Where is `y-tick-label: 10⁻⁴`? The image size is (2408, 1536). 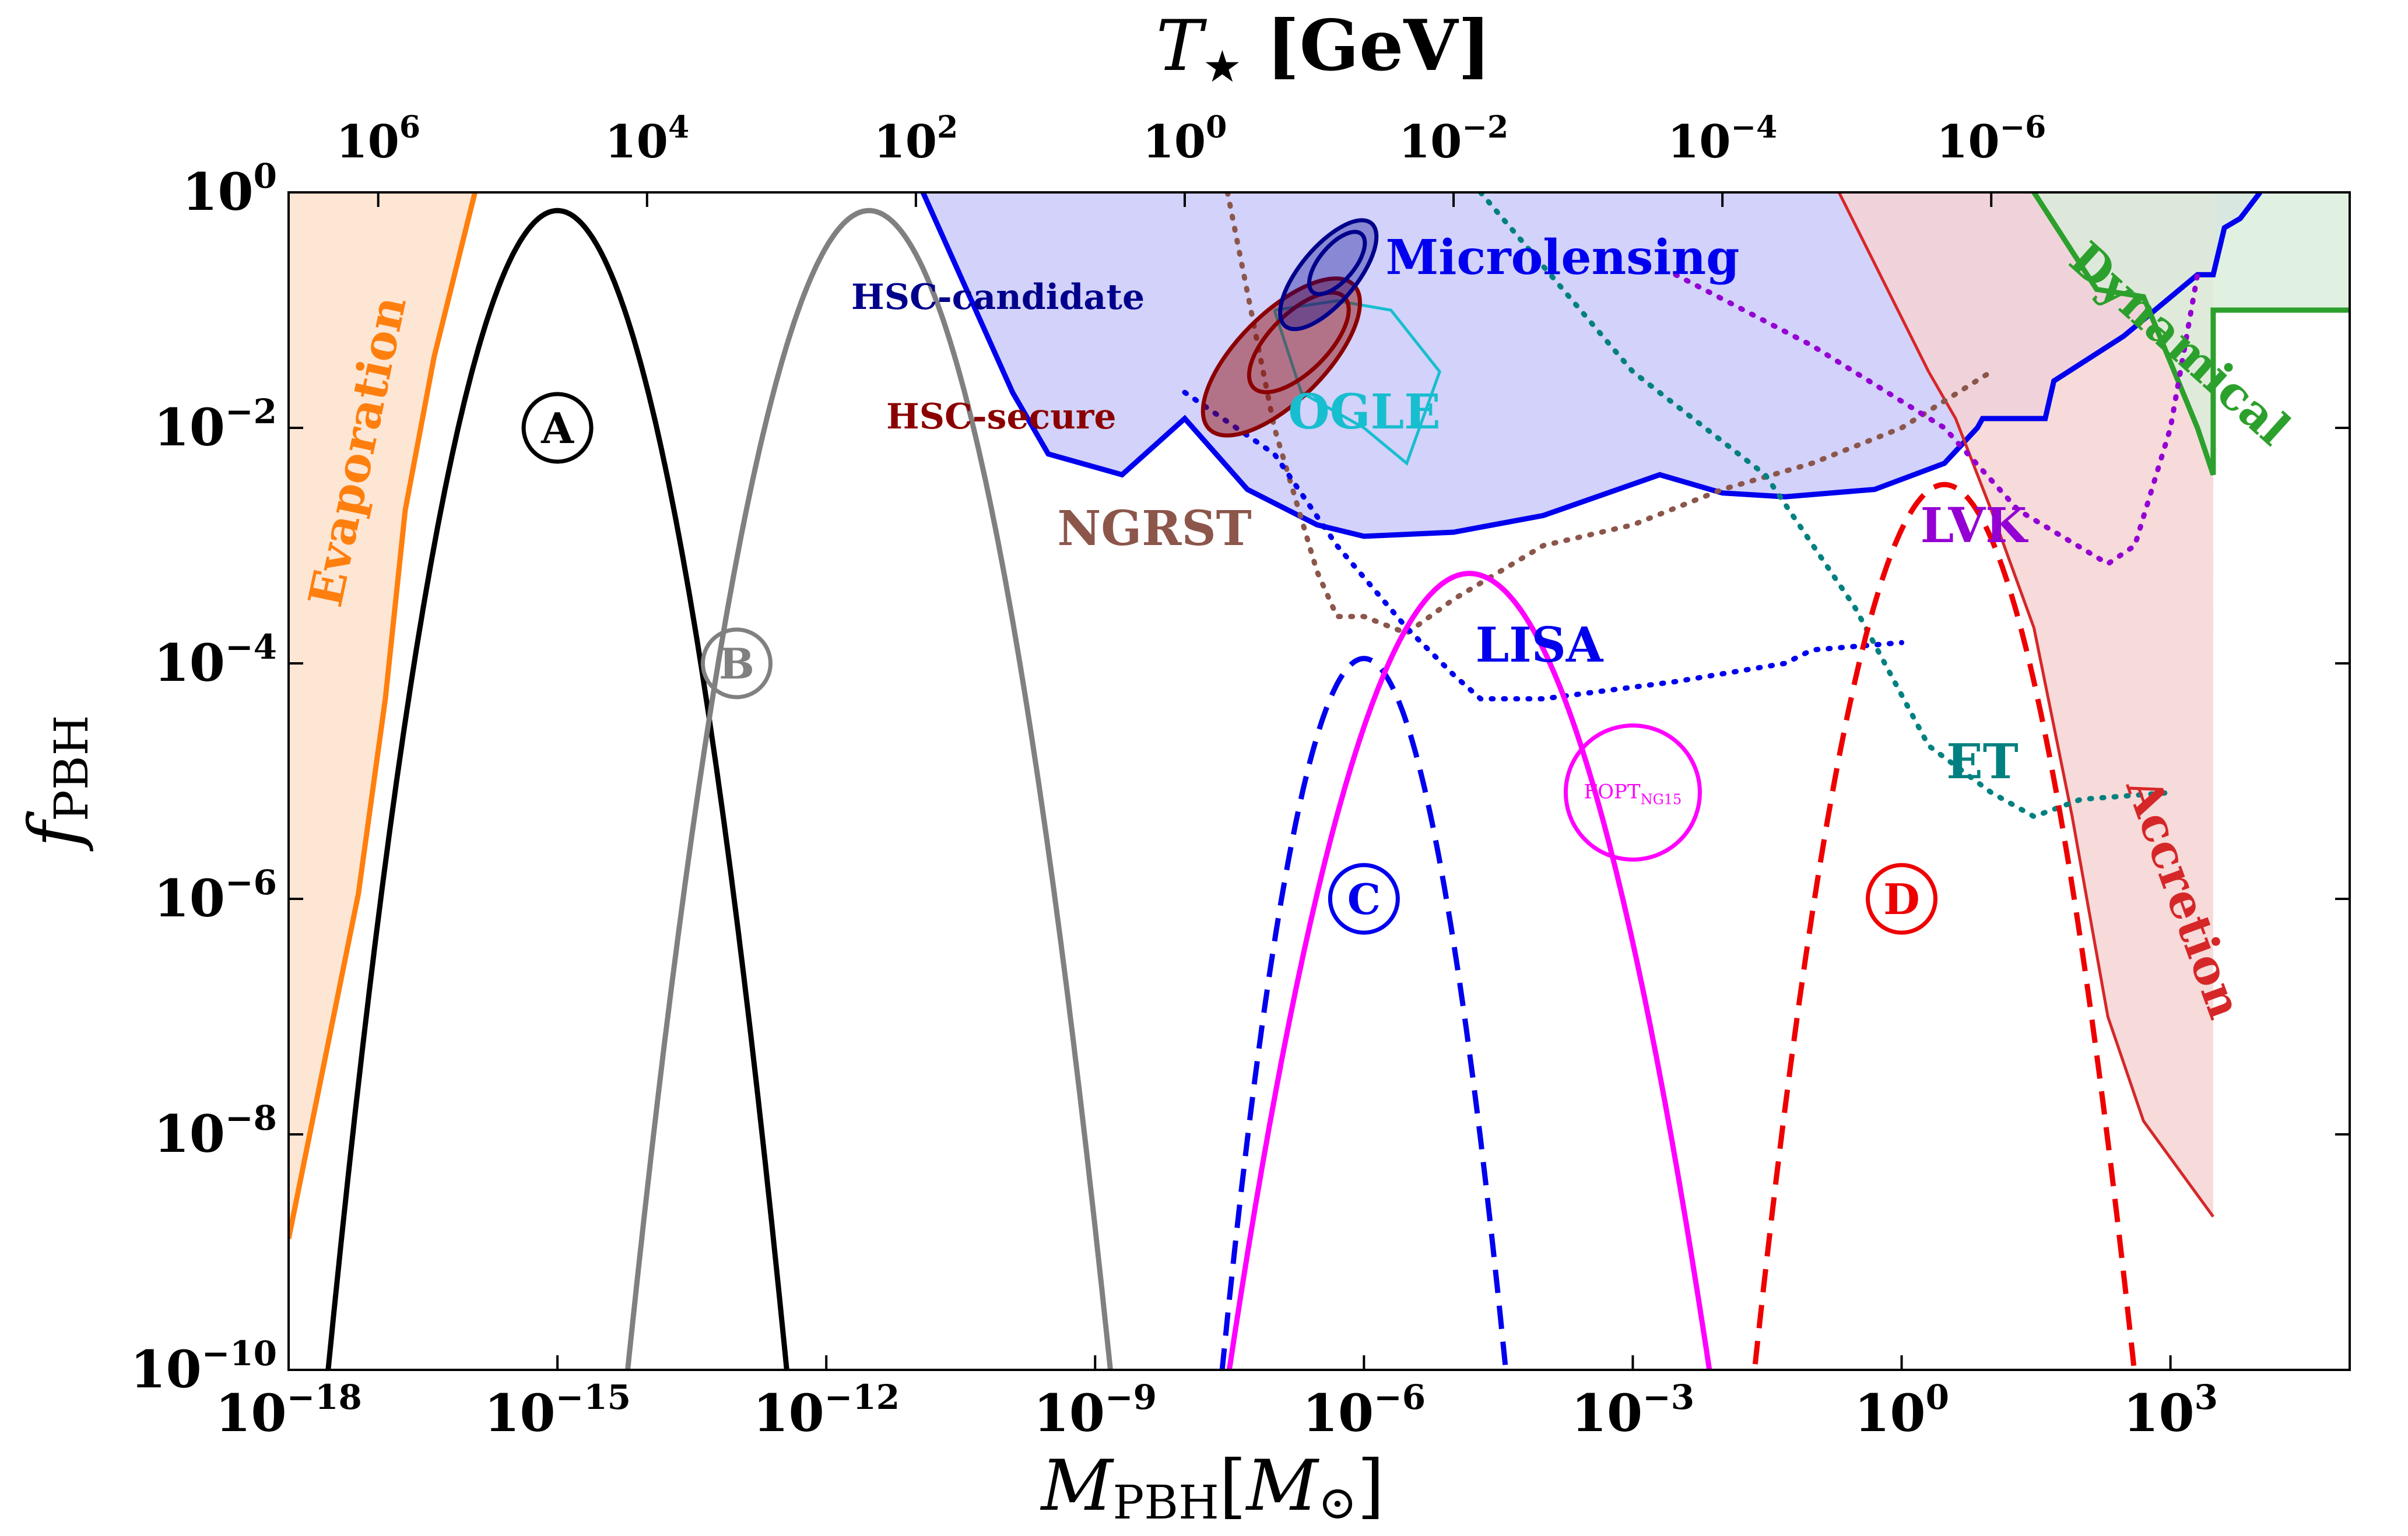
y-tick-label: 10⁻⁴ is located at coordinates (215, 660).